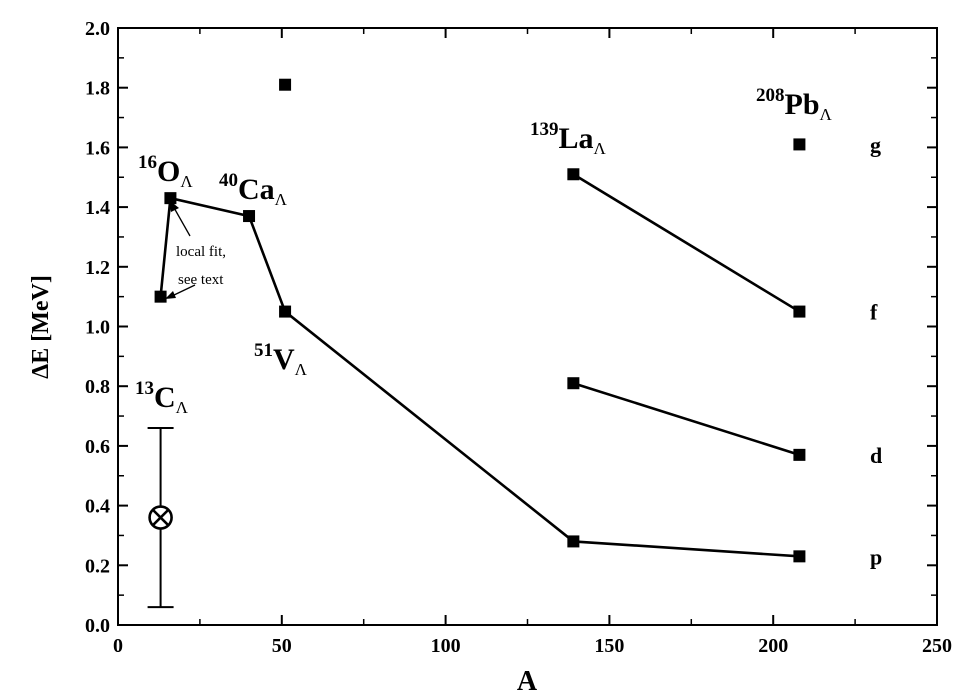 The image size is (977, 697). What do you see at coordinates (281, 359) in the screenshot?
I see `nuclide-label-v51: 51VΛ` at bounding box center [281, 359].